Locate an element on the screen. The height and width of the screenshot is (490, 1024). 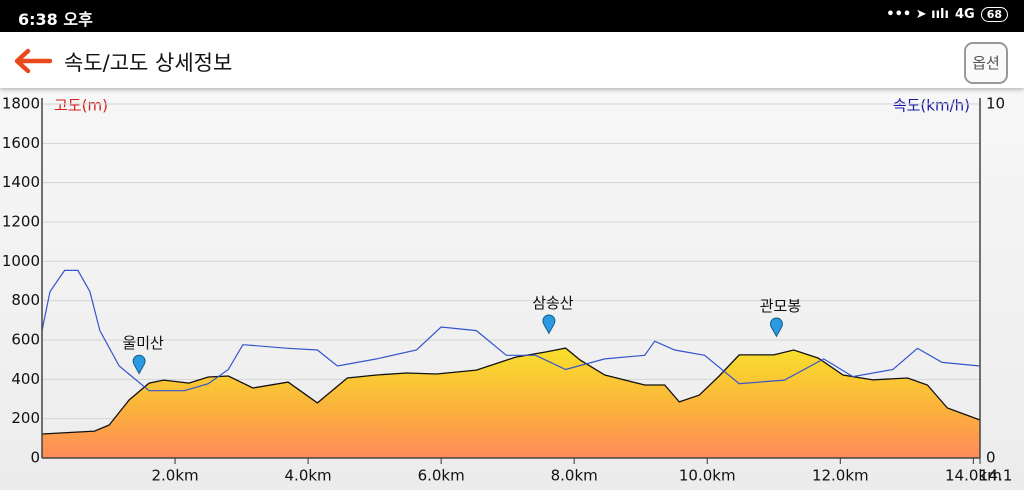
status-bar: 6:38 오후 ••• ➤ ıılı 4G 68 is located at coordinates (512, 16).